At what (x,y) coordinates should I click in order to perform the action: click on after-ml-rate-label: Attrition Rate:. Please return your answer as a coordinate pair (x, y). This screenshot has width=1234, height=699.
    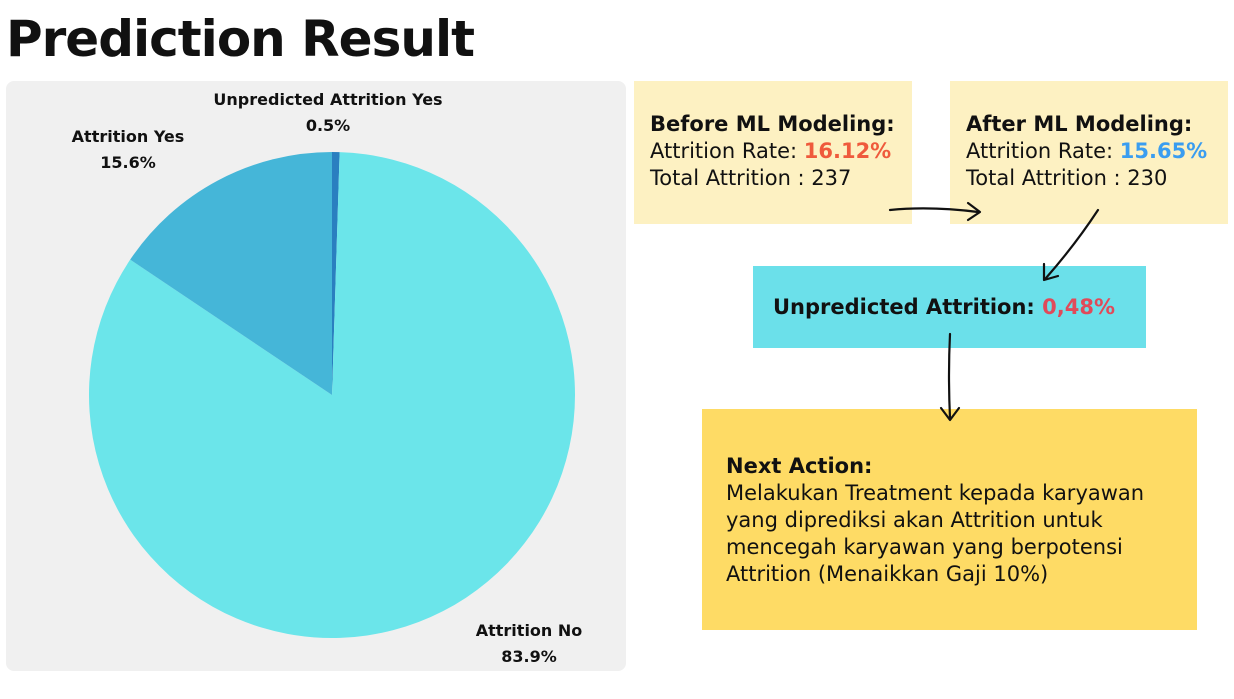
    Looking at the image, I should click on (1043, 151).